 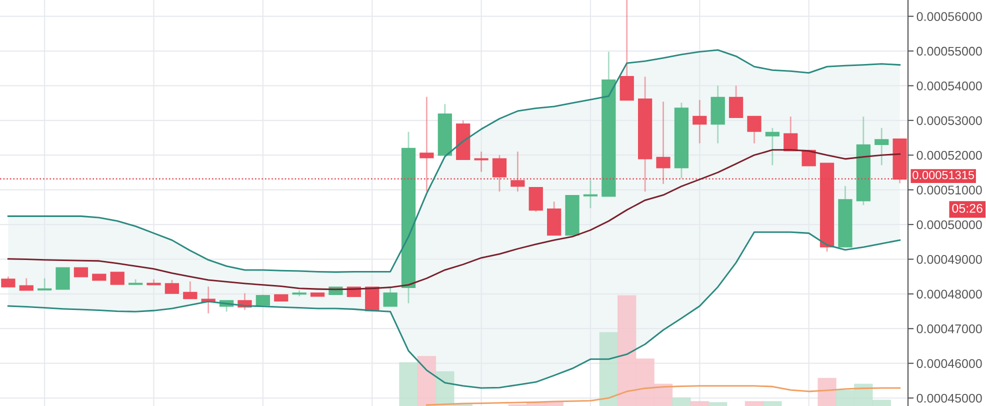 I want to click on line-series, so click(x=663, y=395).